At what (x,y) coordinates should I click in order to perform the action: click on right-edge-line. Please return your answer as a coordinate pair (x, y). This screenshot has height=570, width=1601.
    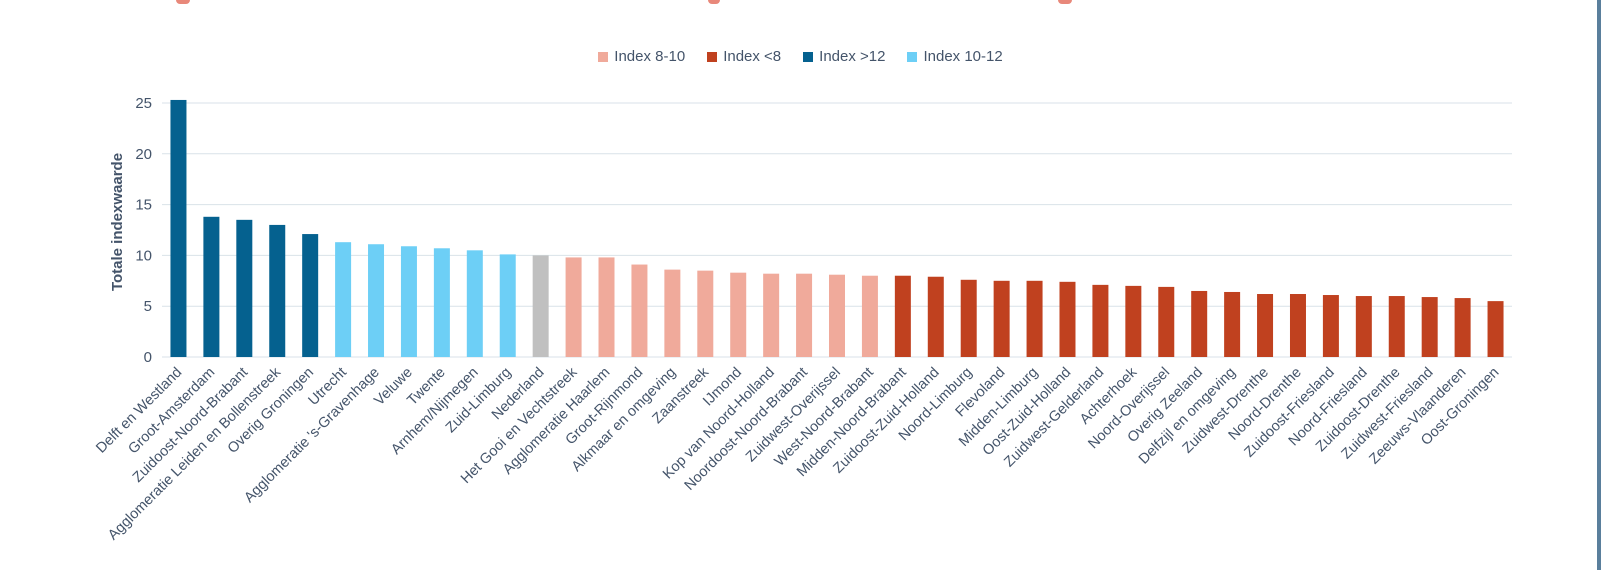
    Looking at the image, I should click on (1599, 285).